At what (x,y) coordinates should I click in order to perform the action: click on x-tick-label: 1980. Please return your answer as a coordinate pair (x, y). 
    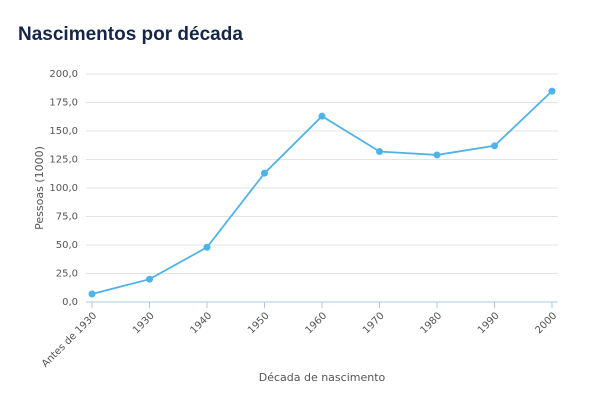
    Looking at the image, I should click on (431, 323).